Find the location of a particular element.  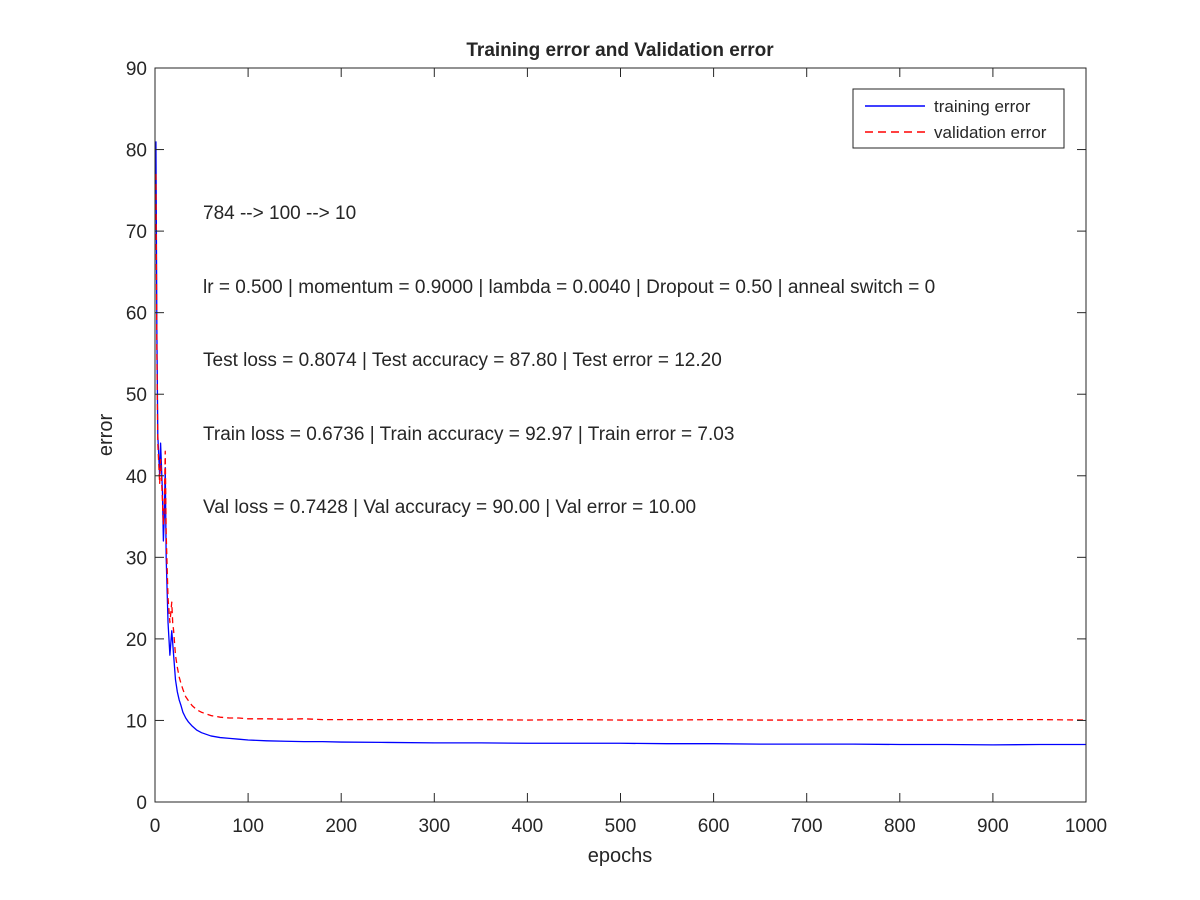

y-tick-label: 10 is located at coordinates (136, 721).